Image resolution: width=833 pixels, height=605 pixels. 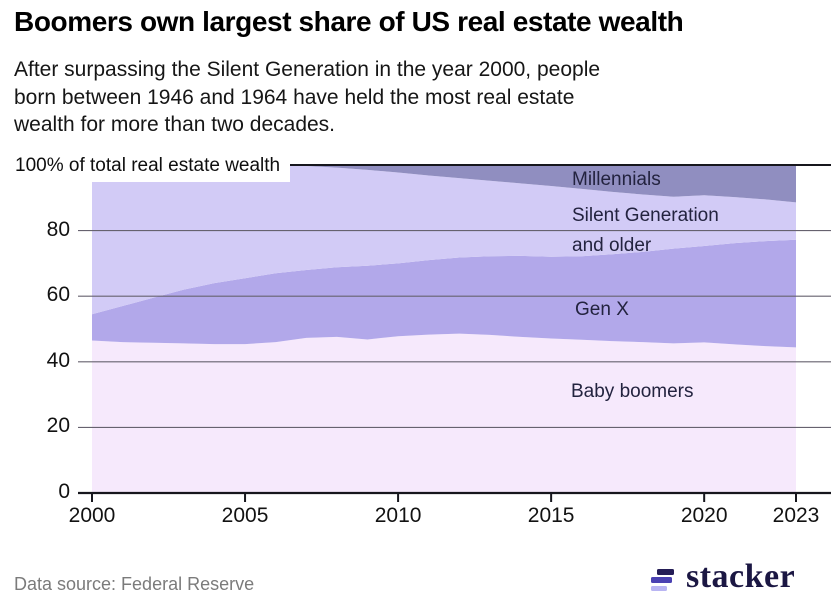 I want to click on x-tick-label-2015: 2015, so click(x=551, y=515).